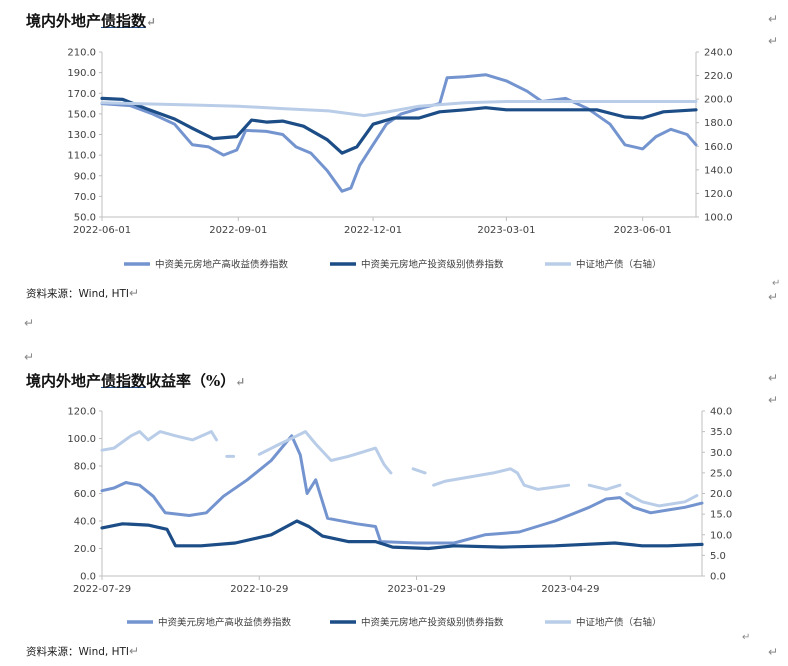 Image resolution: width=788 pixels, height=666 pixels. Describe the element at coordinates (721, 453) in the screenshot. I see `y-right-tick-label: 30.0` at that location.